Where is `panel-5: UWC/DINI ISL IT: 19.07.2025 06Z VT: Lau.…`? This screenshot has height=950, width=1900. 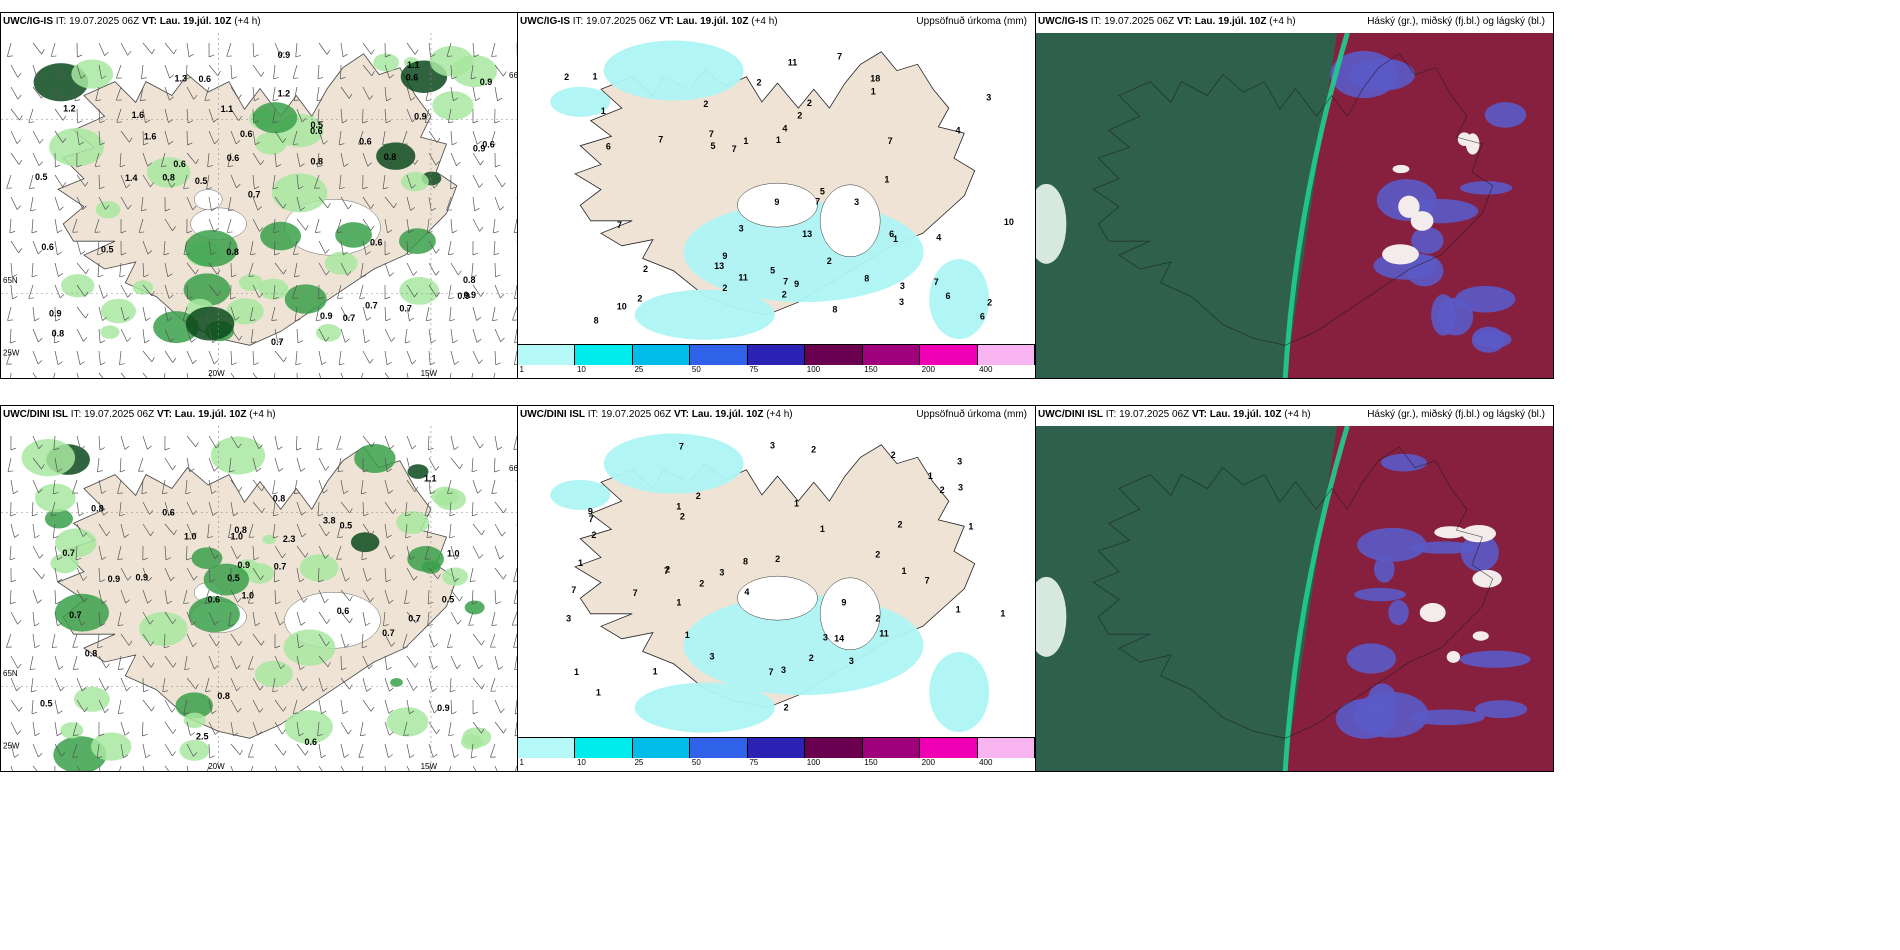 panel-5: UWC/DINI ISL IT: 19.07.2025 06Z VT: Lau.… is located at coordinates (776, 588).